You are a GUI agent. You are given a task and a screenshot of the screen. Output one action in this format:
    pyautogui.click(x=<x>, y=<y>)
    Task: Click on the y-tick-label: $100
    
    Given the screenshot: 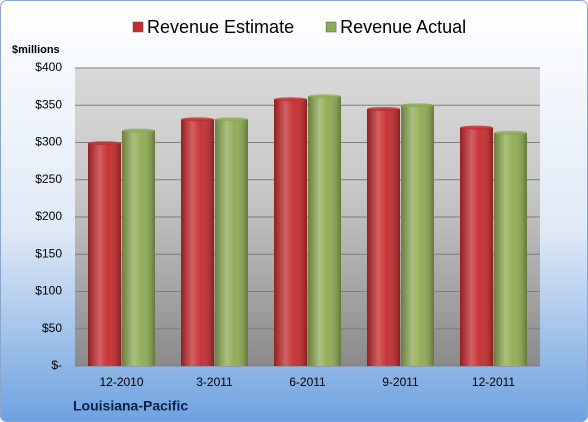 What is the action you would take?
    pyautogui.click(x=48, y=291)
    